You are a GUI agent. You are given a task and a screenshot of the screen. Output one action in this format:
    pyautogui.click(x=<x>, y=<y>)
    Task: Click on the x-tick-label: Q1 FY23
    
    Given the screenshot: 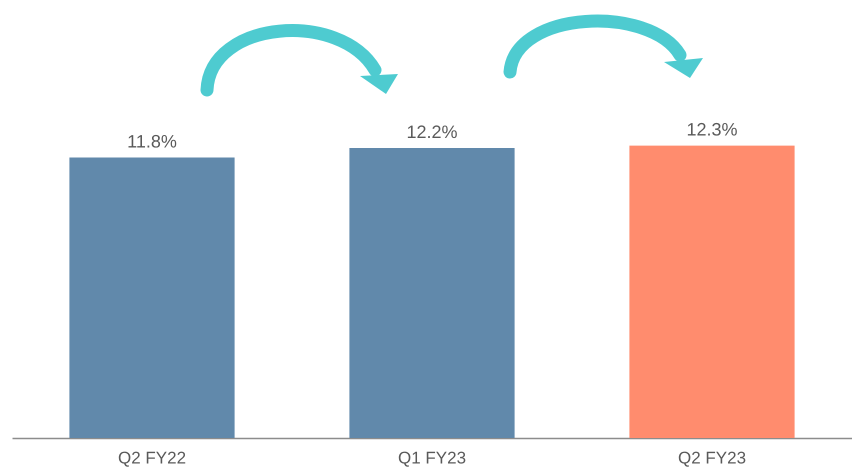 What is the action you would take?
    pyautogui.click(x=432, y=458)
    